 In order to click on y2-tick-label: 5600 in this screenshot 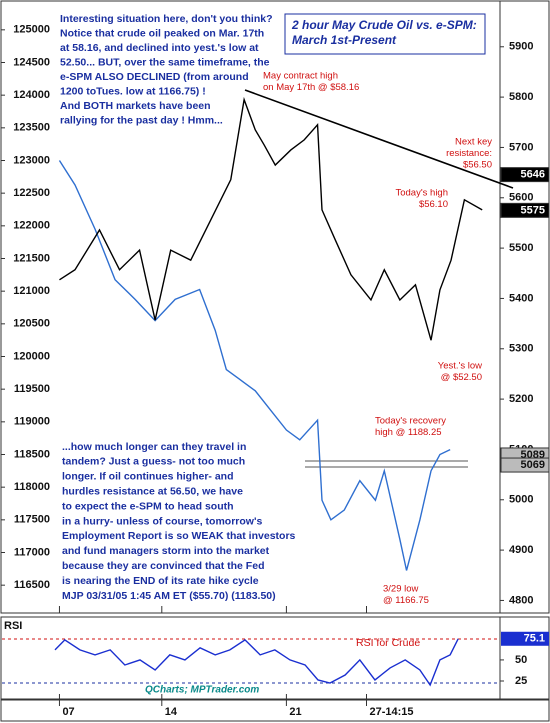, I will do `click(521, 198)`.